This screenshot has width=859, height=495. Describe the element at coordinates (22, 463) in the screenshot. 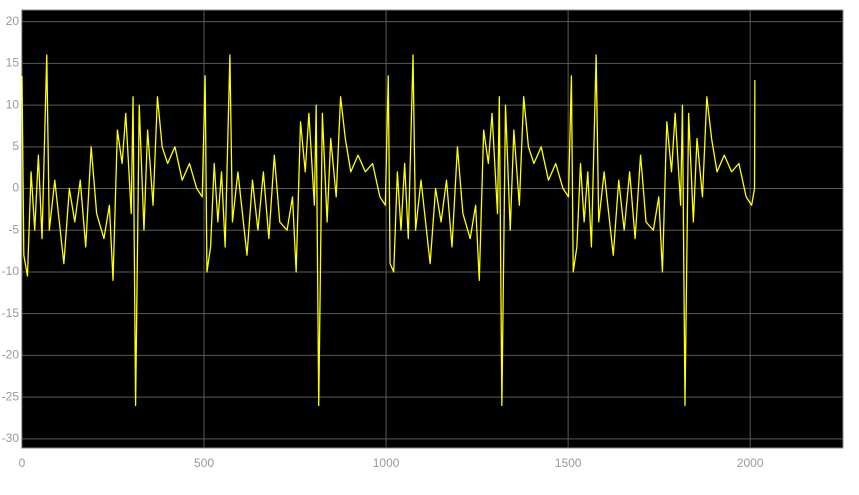

I see `x-tick-label: 0` at that location.